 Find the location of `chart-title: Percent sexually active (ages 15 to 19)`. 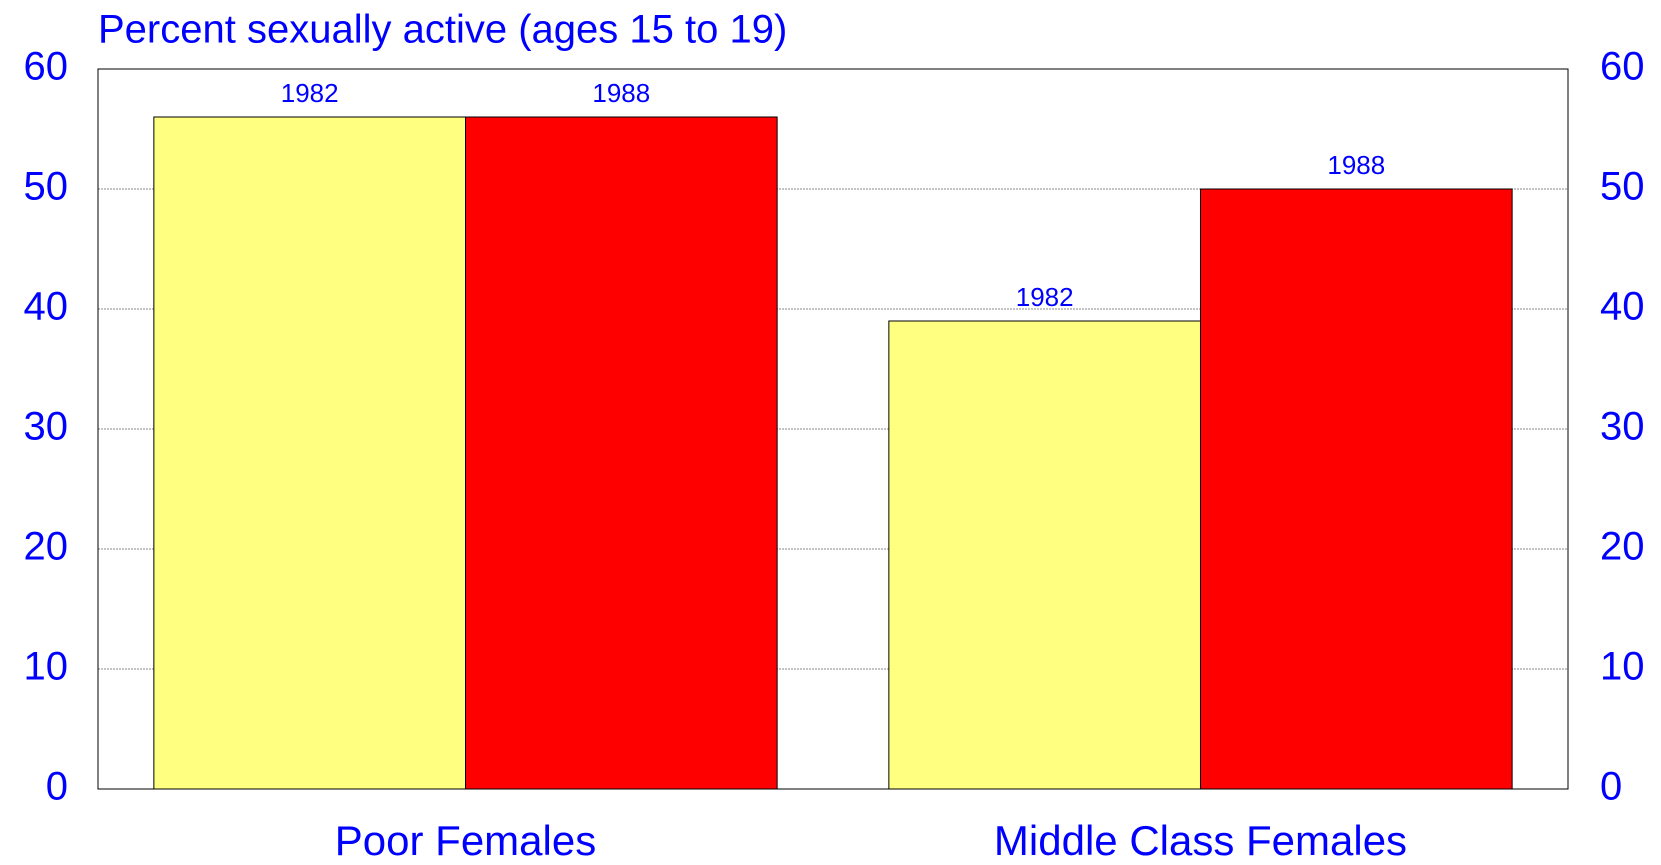

chart-title: Percent sexually active (ages 15 to 19) is located at coordinates (442, 30).